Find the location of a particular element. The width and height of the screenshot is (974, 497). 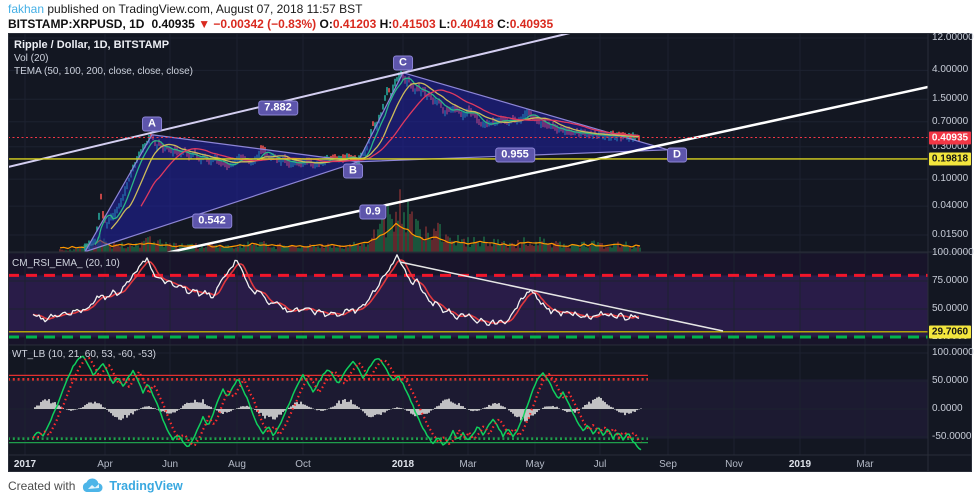

last-price-tag: 0.40935 is located at coordinates (950, 138).